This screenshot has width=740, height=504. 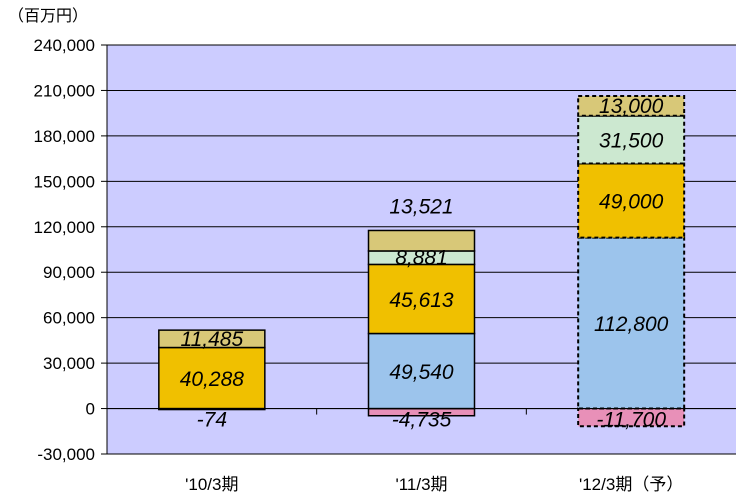 I want to click on data-label: 49,000, so click(x=631, y=202).